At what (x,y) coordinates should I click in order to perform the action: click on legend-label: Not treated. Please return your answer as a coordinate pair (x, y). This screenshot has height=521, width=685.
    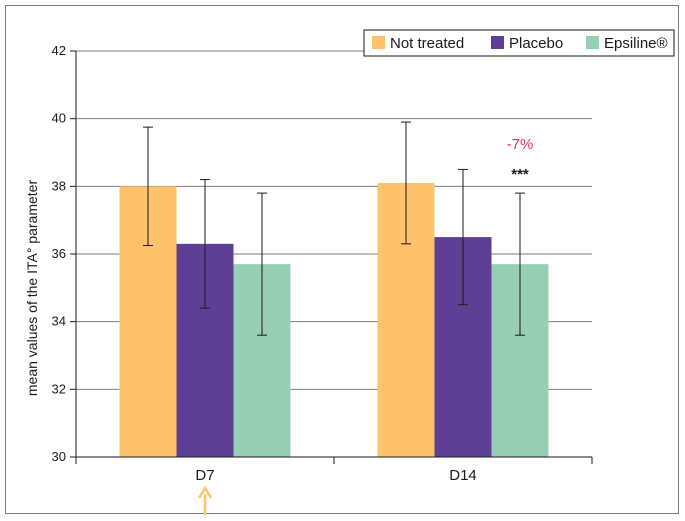
    Looking at the image, I should click on (427, 43).